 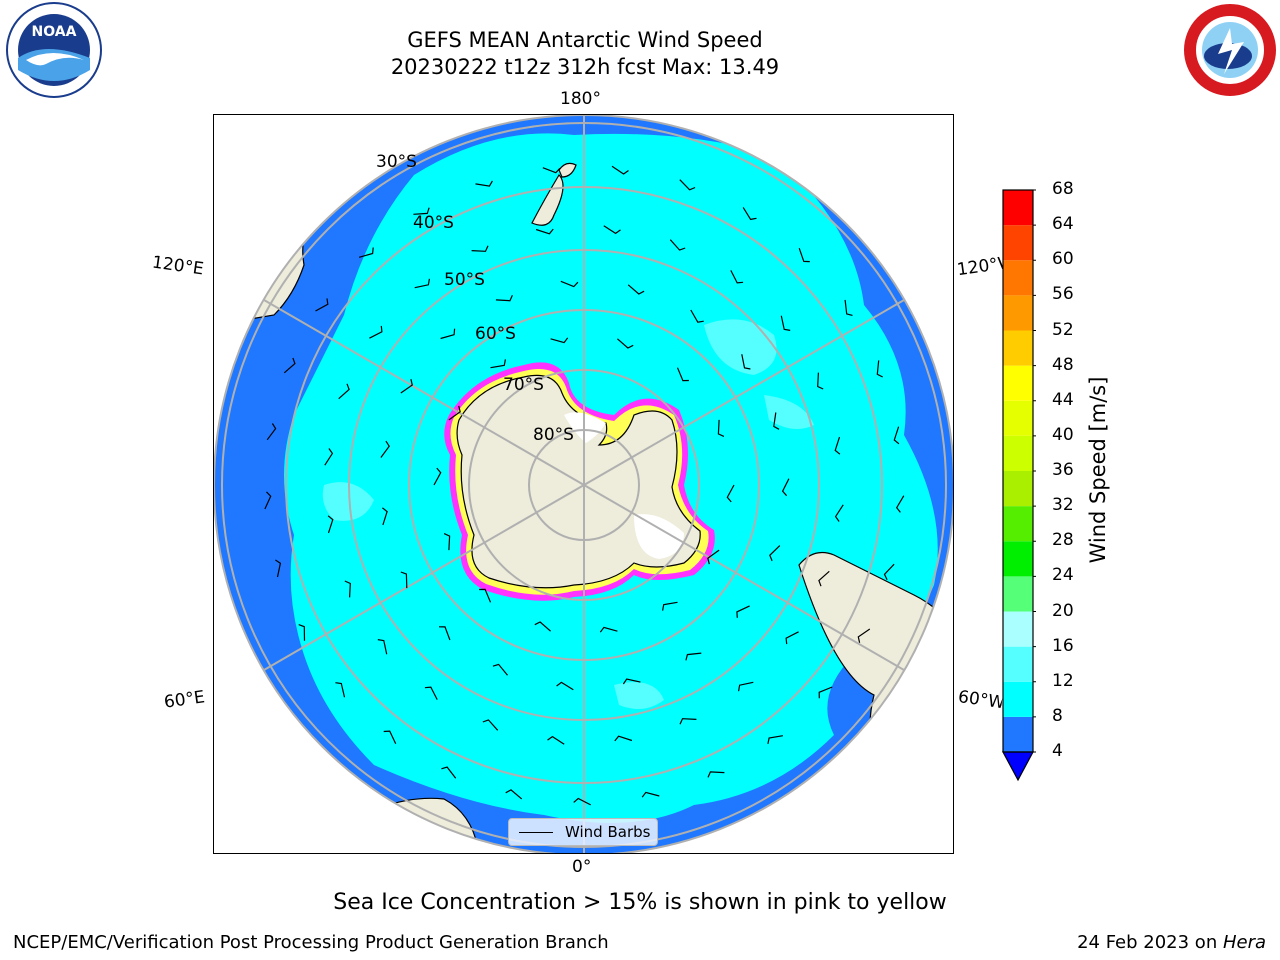 I want to click on colorbar-svg, so click(x=1019, y=485).